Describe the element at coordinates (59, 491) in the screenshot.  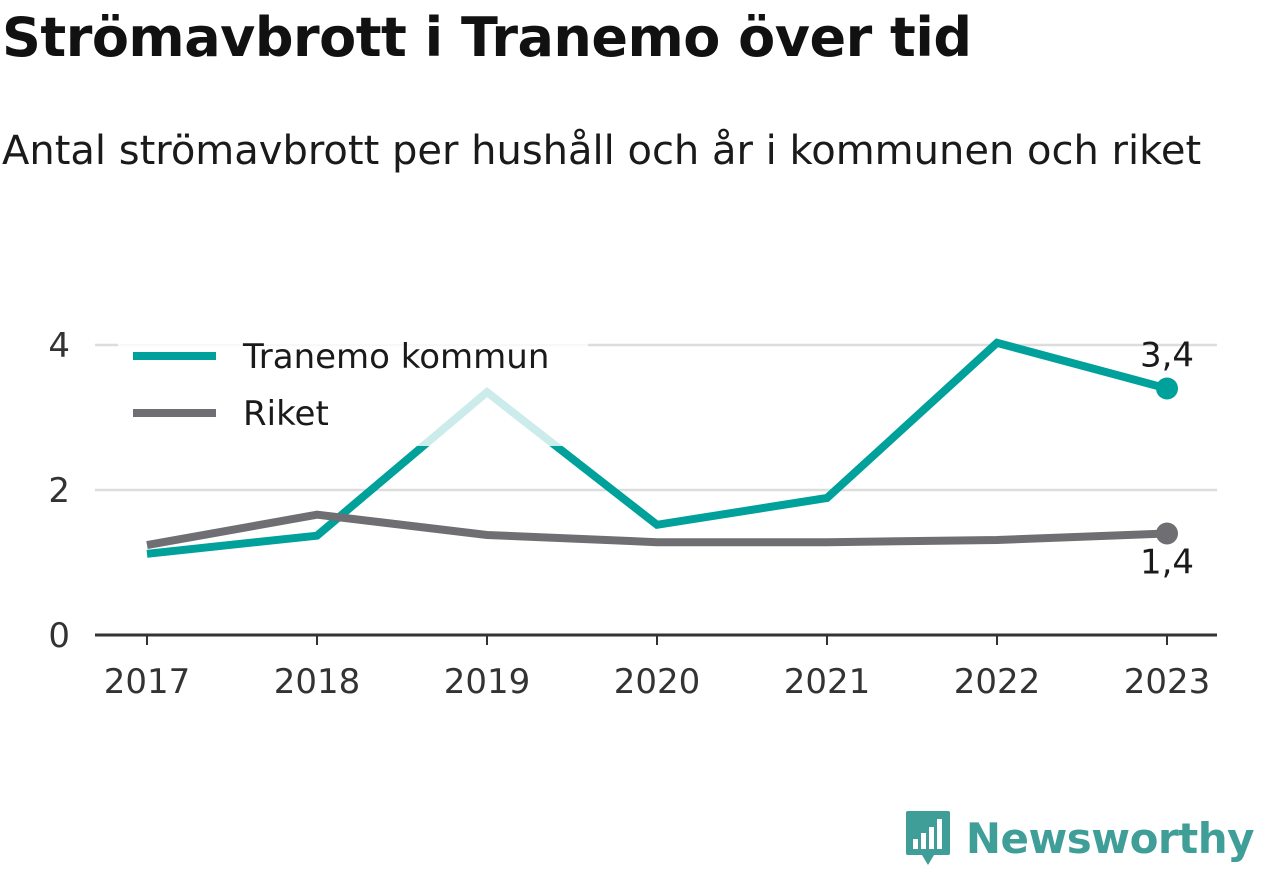
I see `y-tick-label: 2` at that location.